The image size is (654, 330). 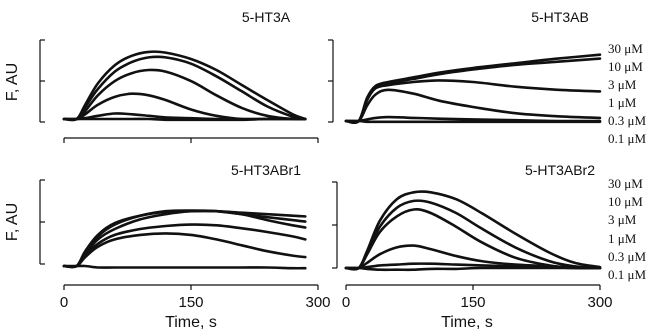 What do you see at coordinates (266, 170) in the screenshot?
I see `panel-title: 5-HT3ABr1` at bounding box center [266, 170].